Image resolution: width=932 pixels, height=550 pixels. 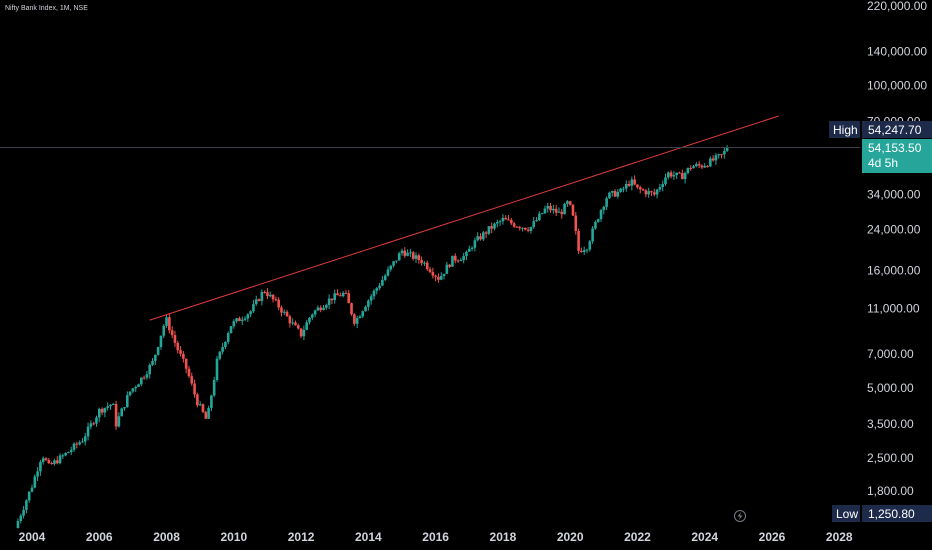 What do you see at coordinates (897, 513) in the screenshot?
I see `low-tag-value-bg` at bounding box center [897, 513].